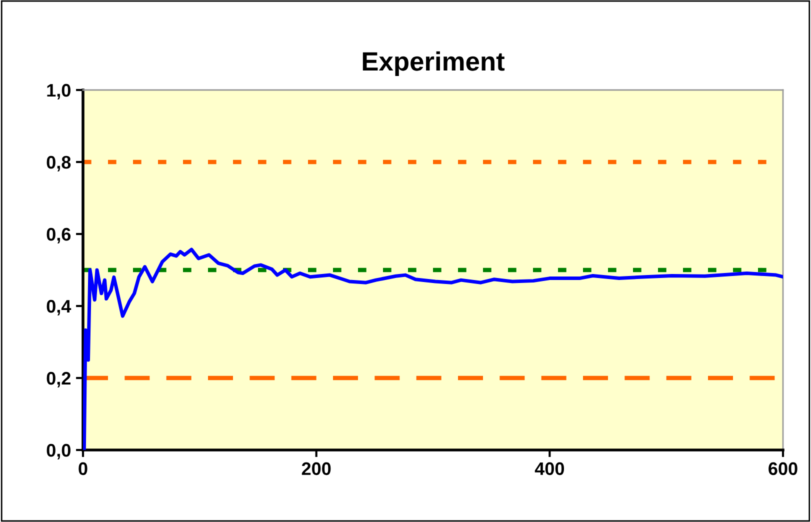 The image size is (811, 522). What do you see at coordinates (58, 236) in the screenshot?
I see `y-tick-label: 0,6` at bounding box center [58, 236].